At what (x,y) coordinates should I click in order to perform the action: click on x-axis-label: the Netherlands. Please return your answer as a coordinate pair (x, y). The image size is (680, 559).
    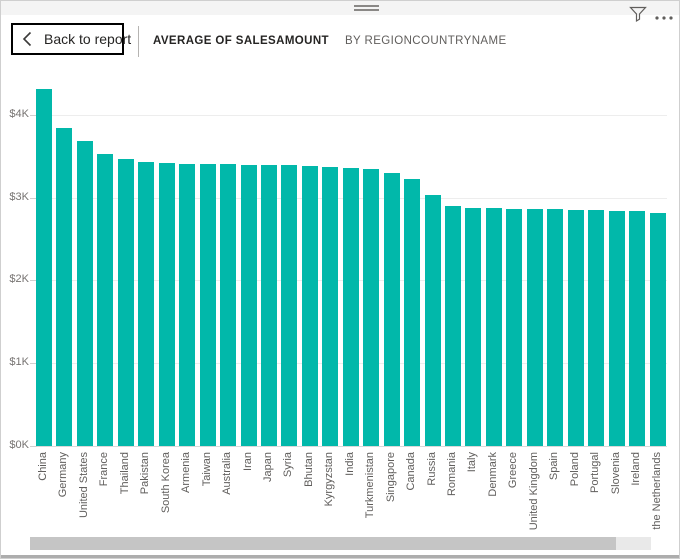
    Looking at the image, I should click on (656, 491).